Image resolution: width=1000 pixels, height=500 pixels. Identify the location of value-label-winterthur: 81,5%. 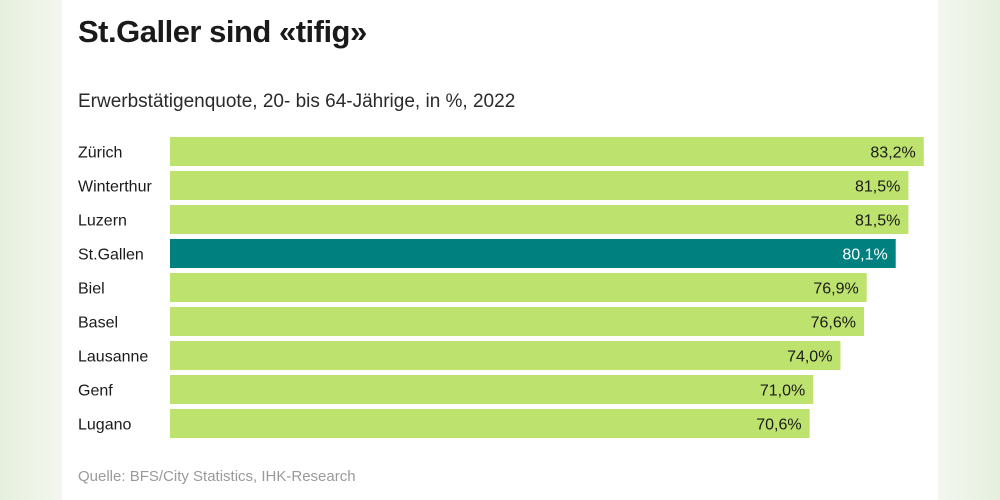
(877, 187).